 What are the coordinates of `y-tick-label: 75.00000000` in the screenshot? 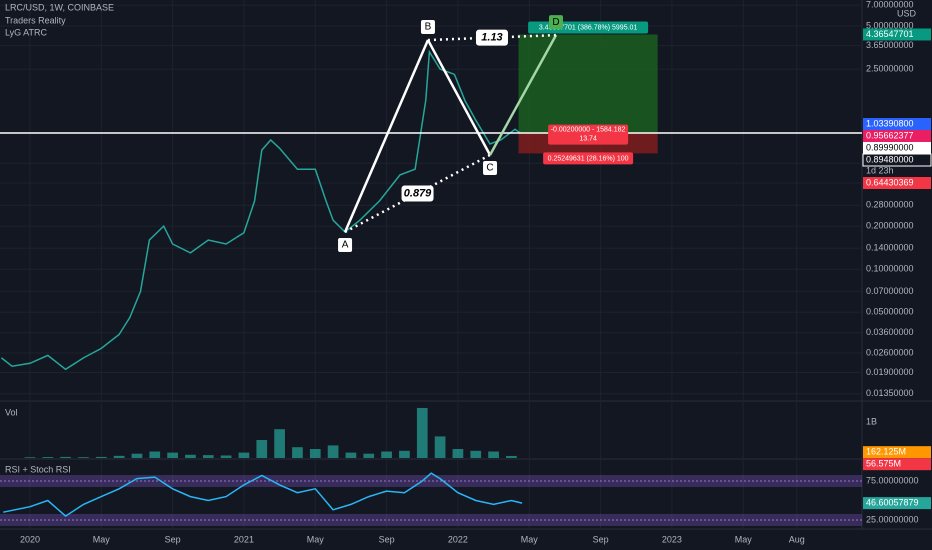 It's located at (892, 480).